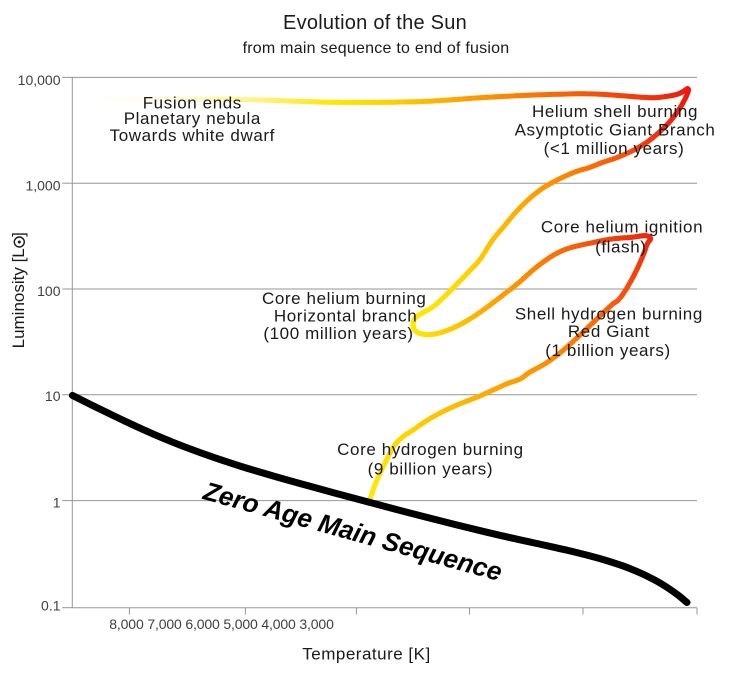 The width and height of the screenshot is (734, 684). I want to click on svg-text: (100 million years), so click(338, 333).